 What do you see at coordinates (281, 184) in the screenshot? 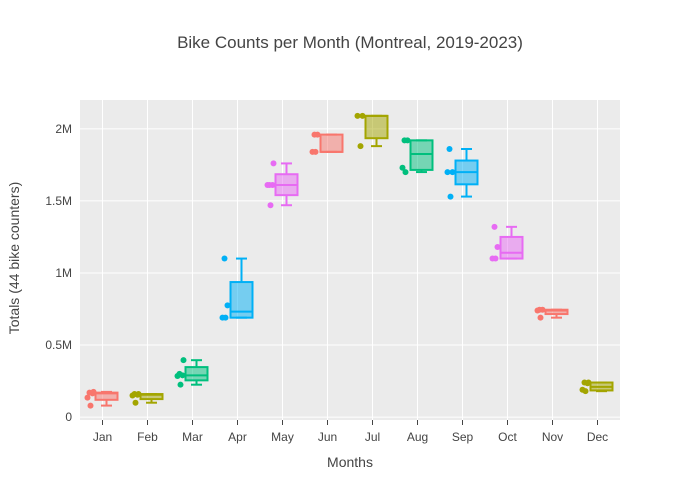
I see `box-may` at bounding box center [281, 184].